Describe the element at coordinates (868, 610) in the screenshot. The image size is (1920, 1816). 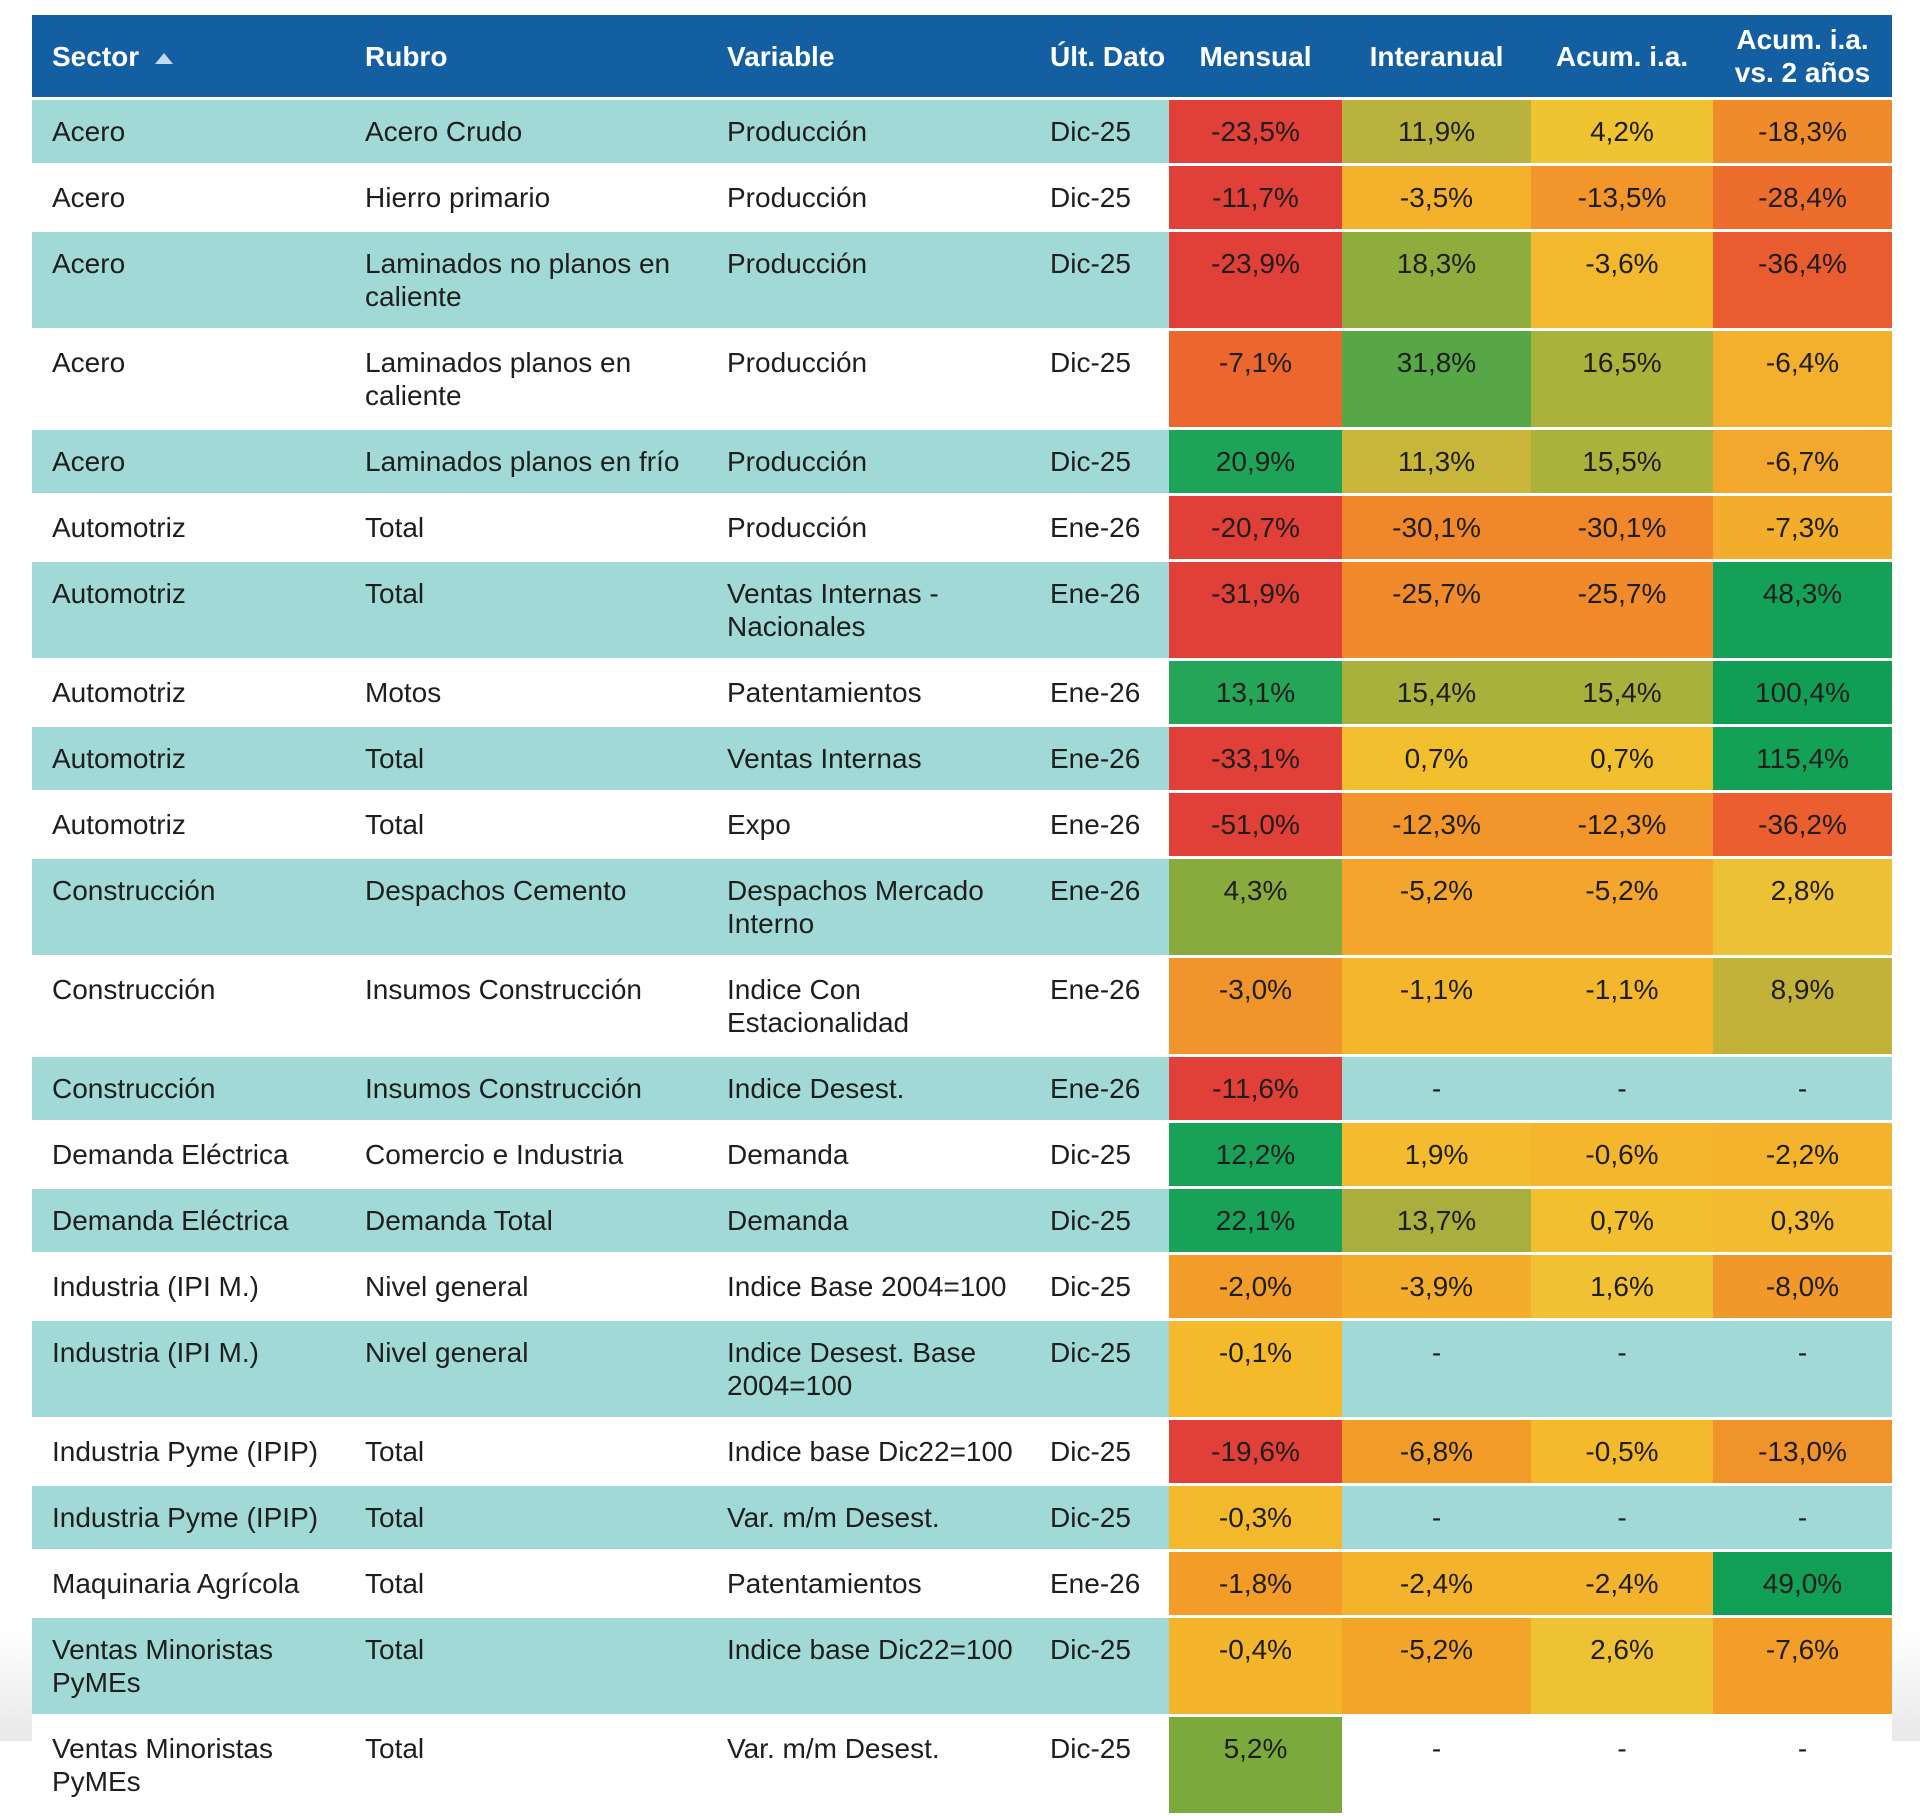
I see `cell-variable: Ventas Internas - Nacionales` at that location.